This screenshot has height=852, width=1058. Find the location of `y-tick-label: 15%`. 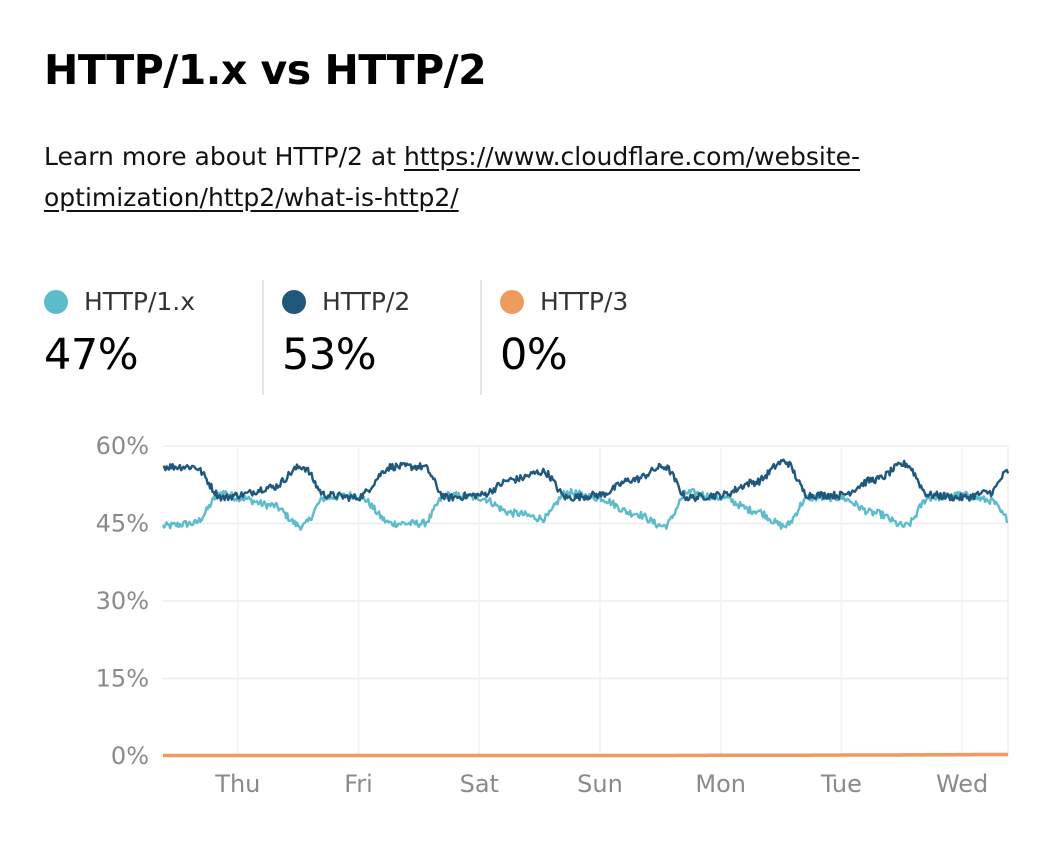

y-tick-label: 15% is located at coordinates (122, 679).